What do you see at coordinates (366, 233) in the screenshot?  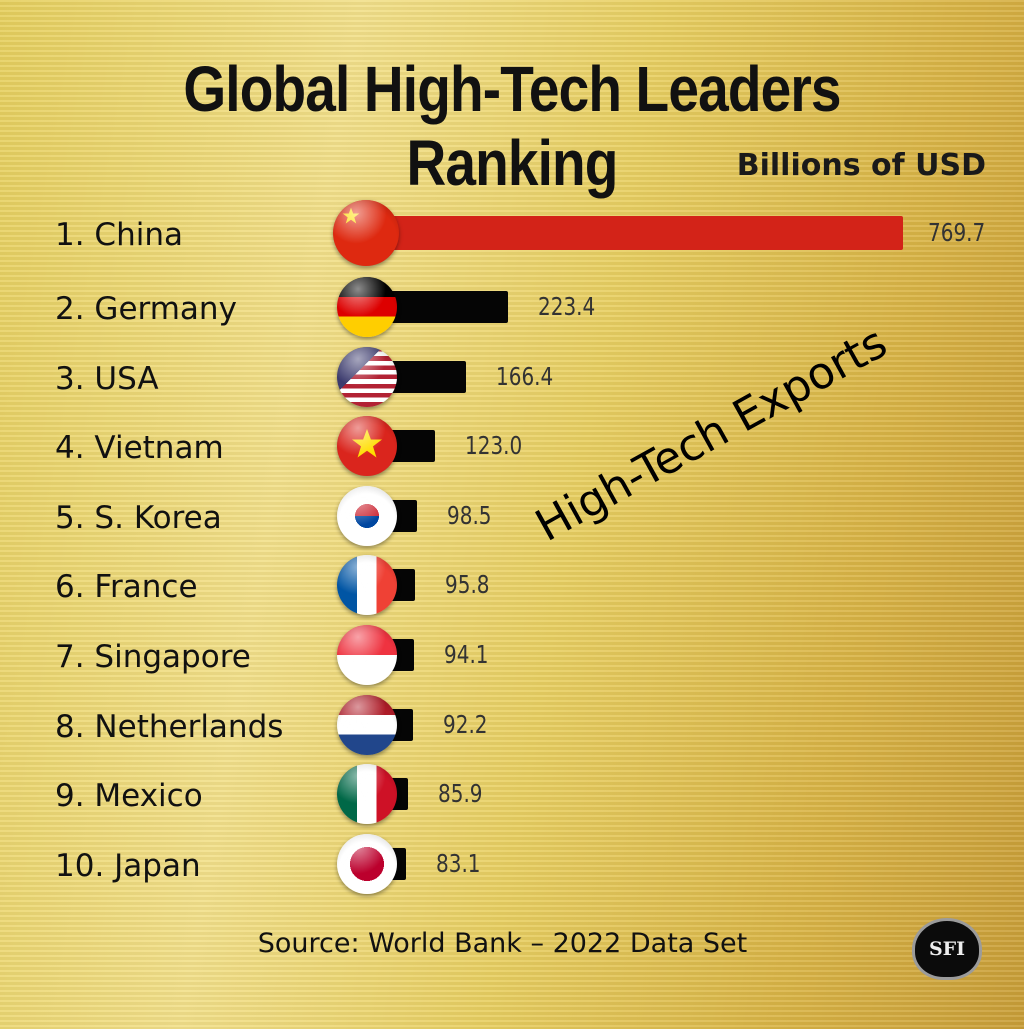 I see `china-flag-icon` at bounding box center [366, 233].